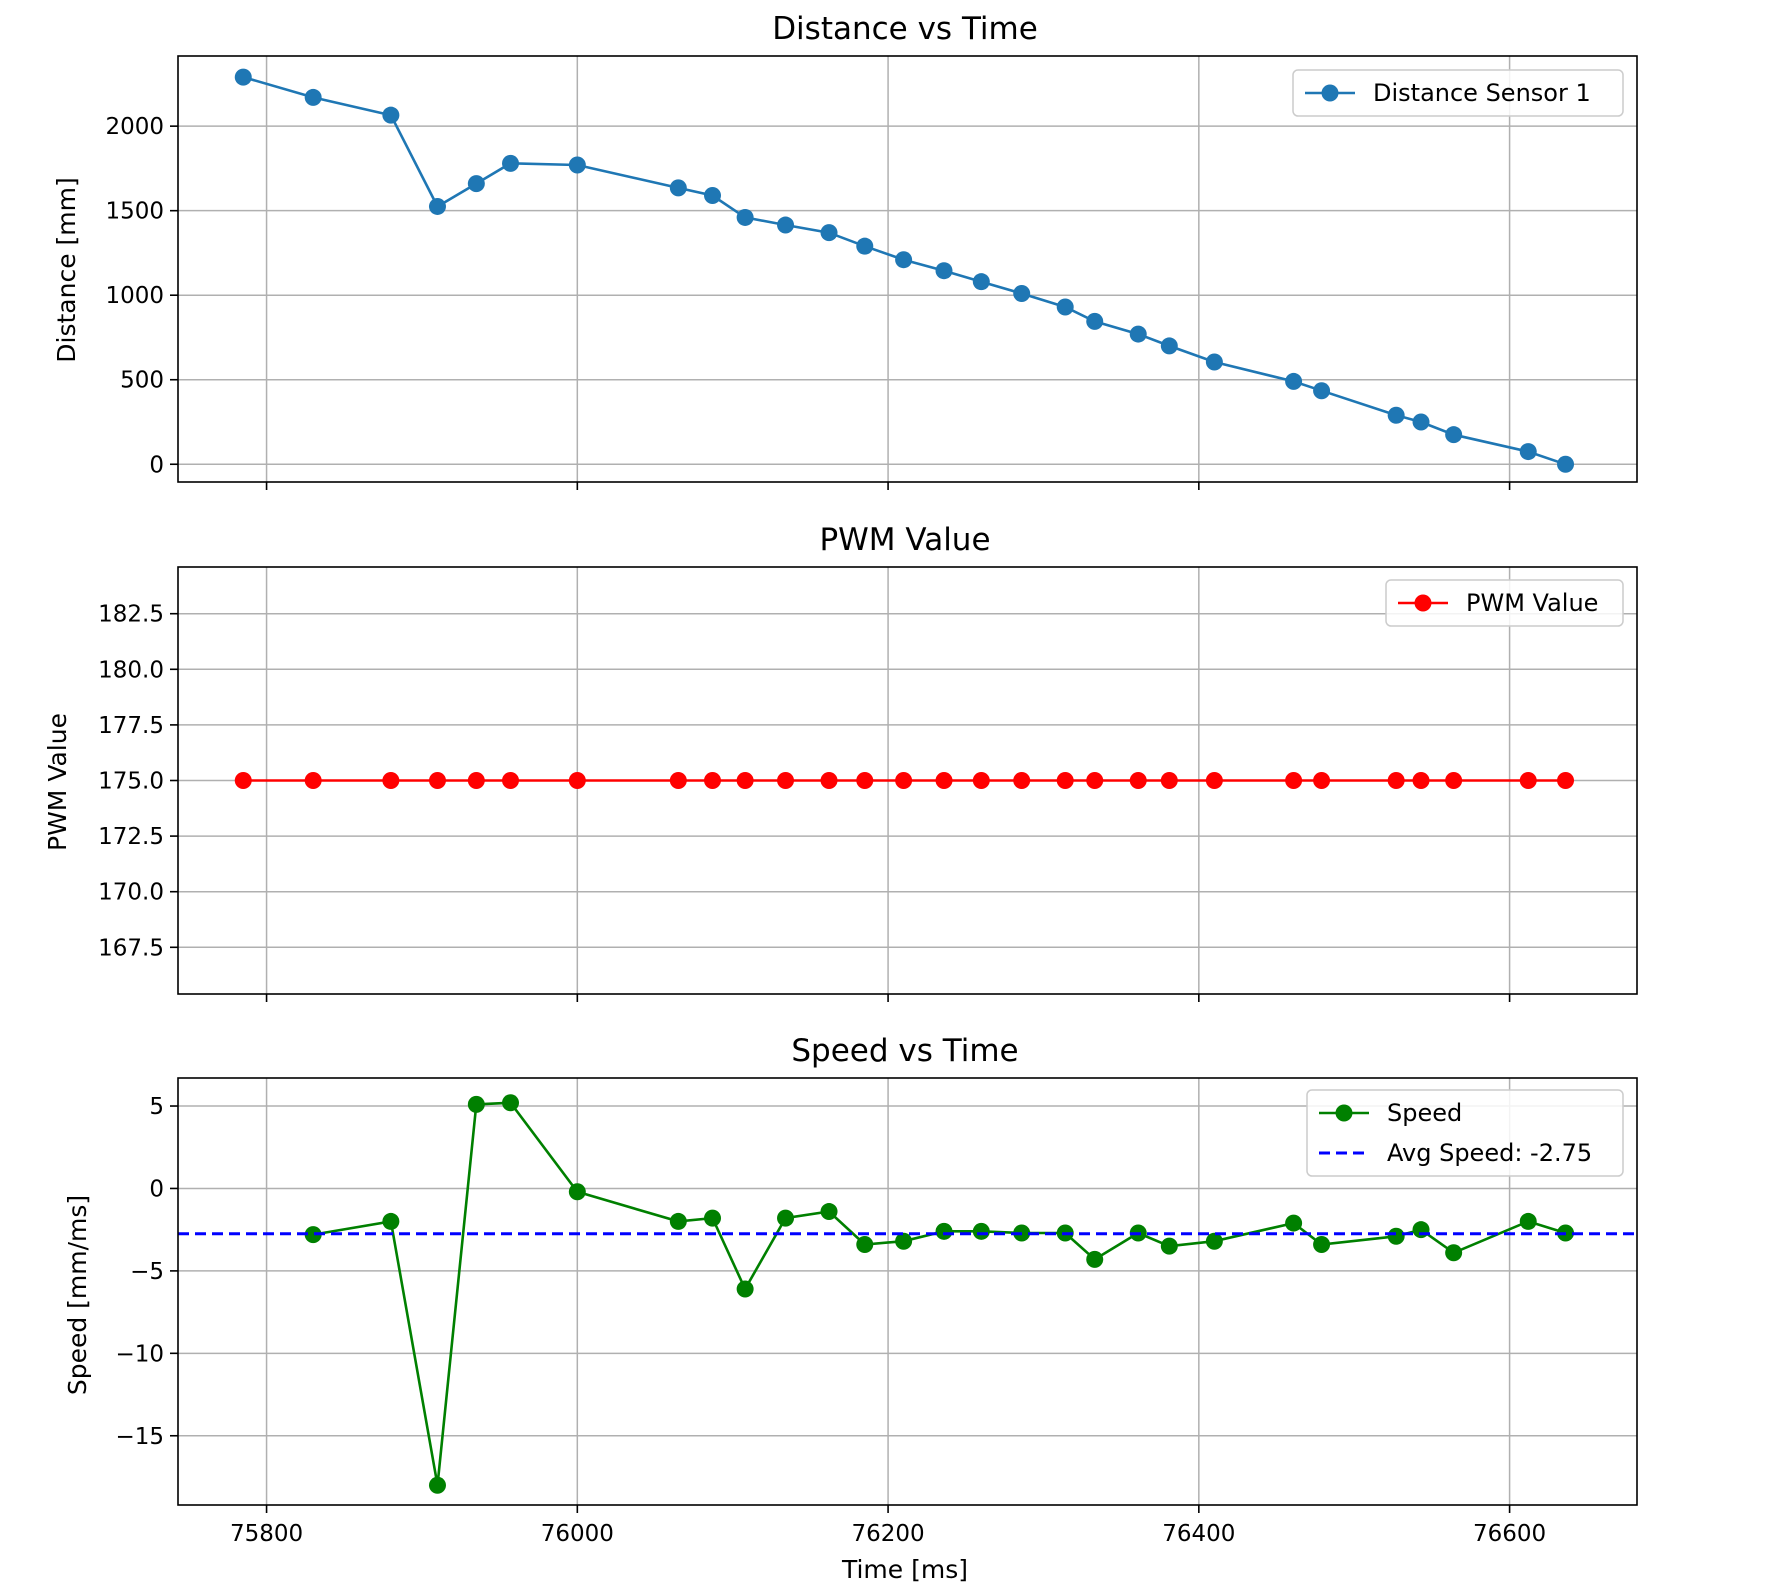  What do you see at coordinates (131, 670) in the screenshot?
I see `pwm-y-tick-label: 180.0` at bounding box center [131, 670].